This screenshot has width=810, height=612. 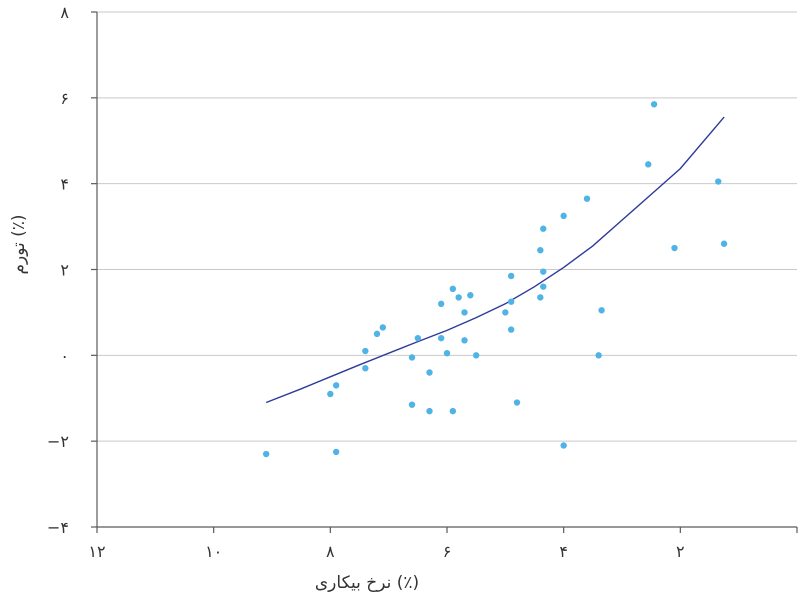 What do you see at coordinates (96, 551) in the screenshot?
I see `x-tick-label-0: ۱۲` at bounding box center [96, 551].